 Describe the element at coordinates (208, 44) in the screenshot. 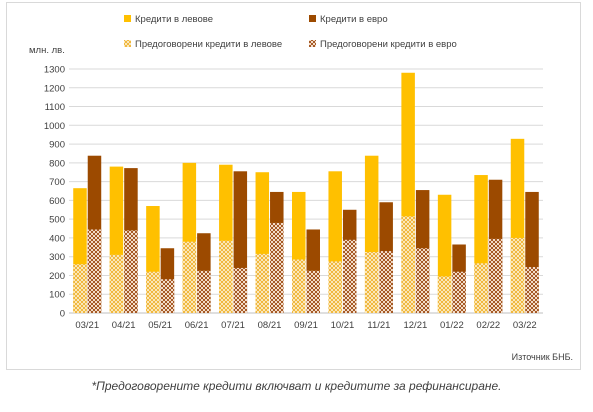

I see `legend-label: Предоговорени кредити в левове` at that location.